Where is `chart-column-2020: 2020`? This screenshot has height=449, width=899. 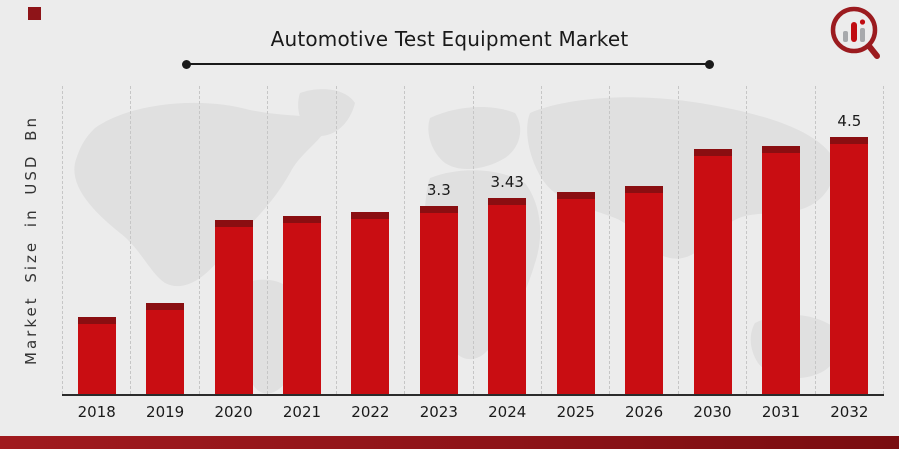 chart-column-2020: 2020 is located at coordinates (232, 253).